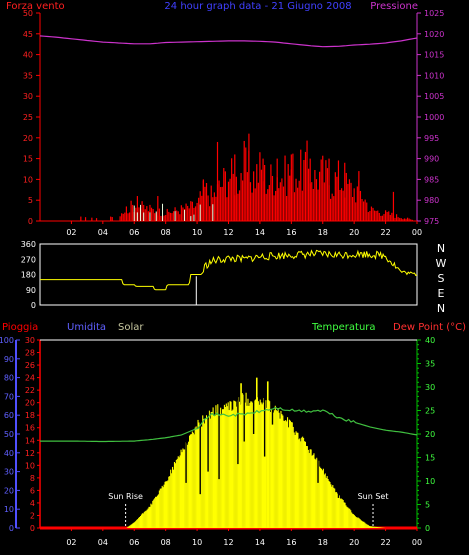  What do you see at coordinates (30, 221) in the screenshot?
I see `wind-tick-label: 0` at bounding box center [30, 221].